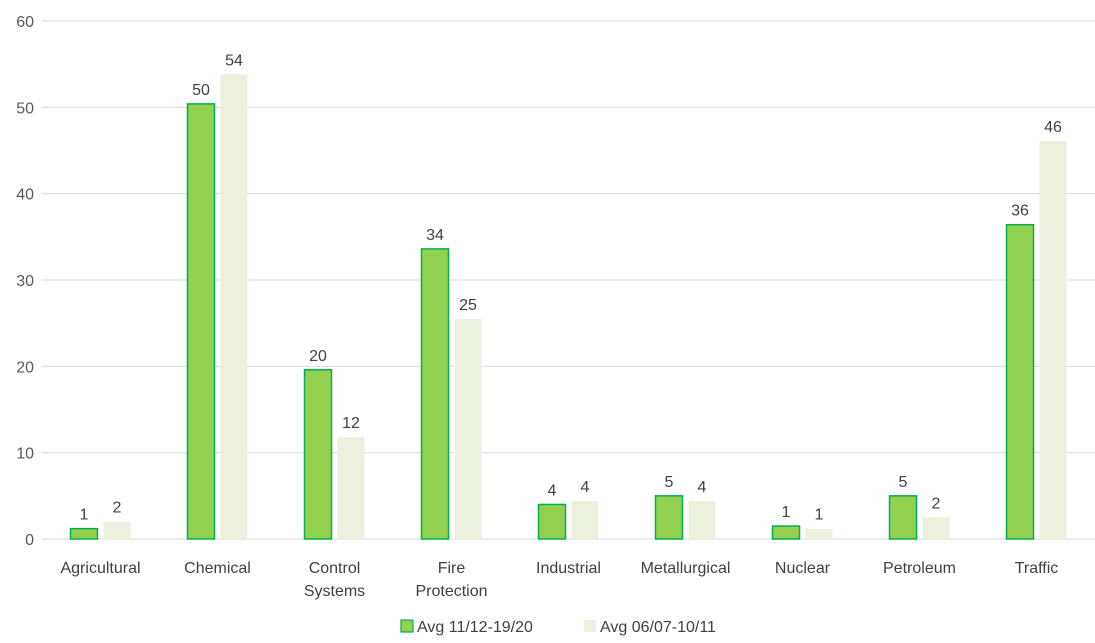 The height and width of the screenshot is (643, 1095). I want to click on y-tick-label: 30, so click(25, 281).